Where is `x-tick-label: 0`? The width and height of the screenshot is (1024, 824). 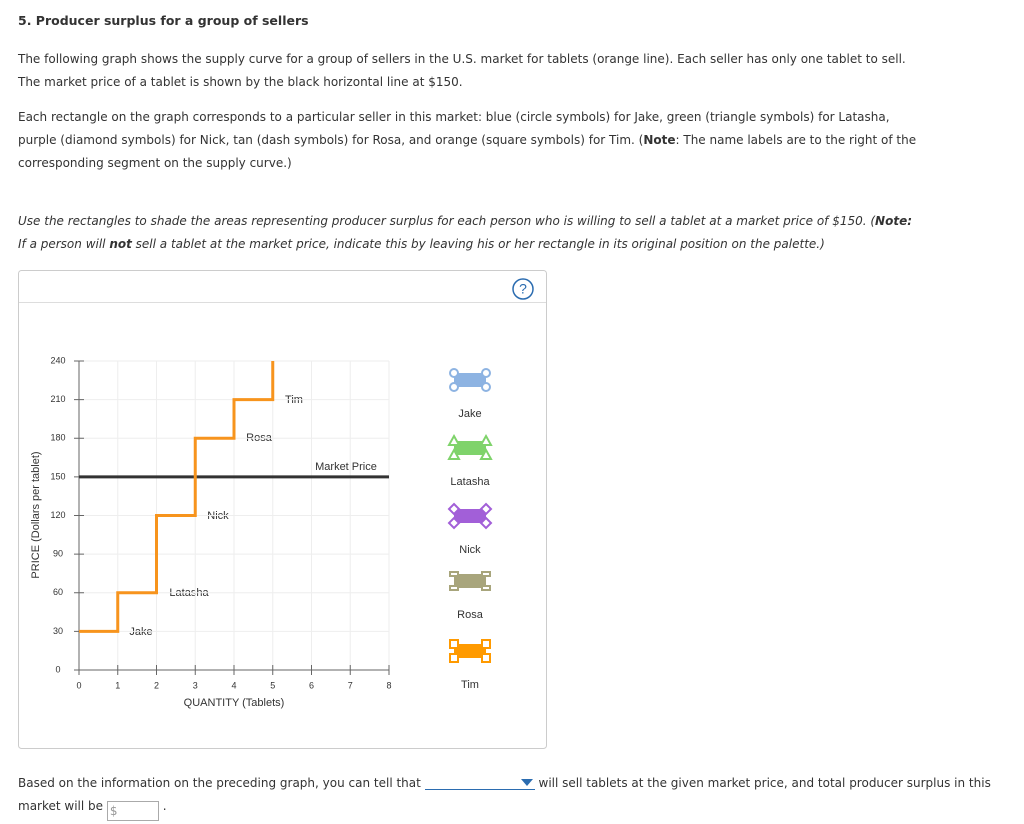
x-tick-label: 0 is located at coordinates (78, 685).